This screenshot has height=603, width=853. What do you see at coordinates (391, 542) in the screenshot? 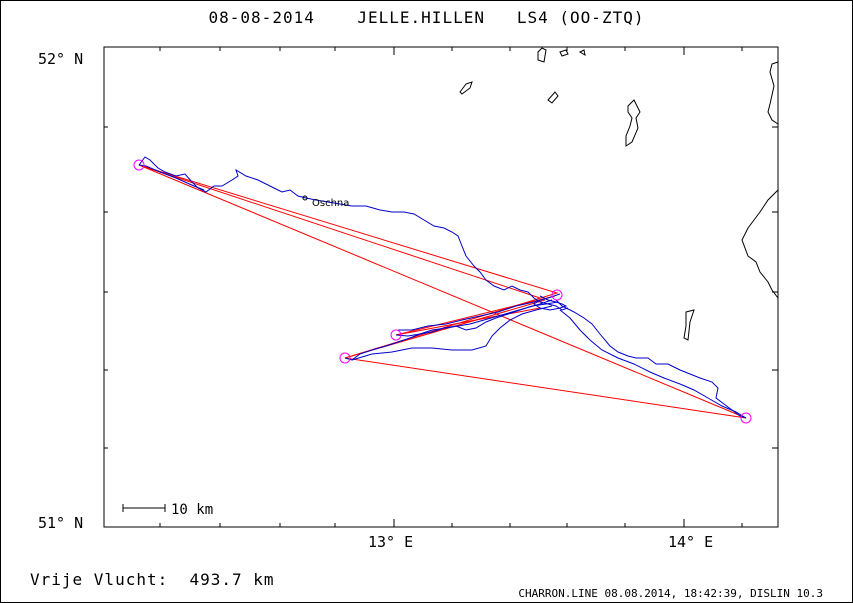
I see `lon-label-13: 13° E` at bounding box center [391, 542].